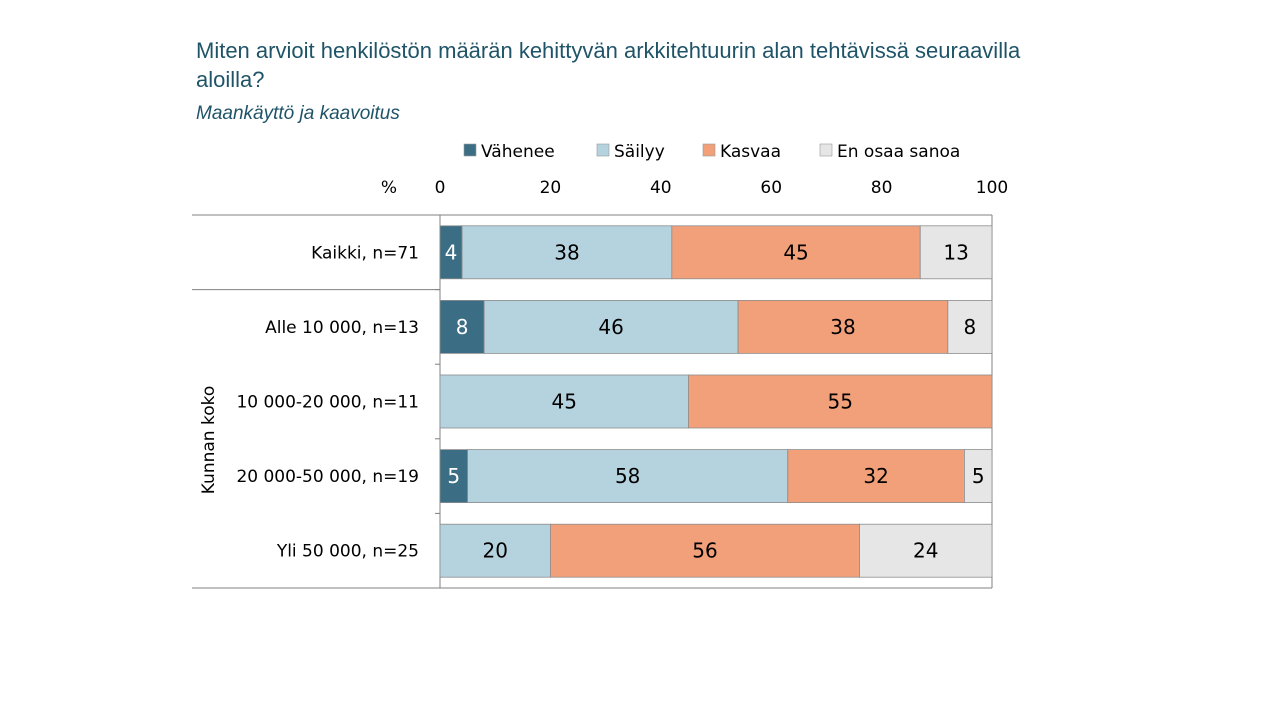  I want to click on row-label: Kaikki, n=71, so click(365, 253).